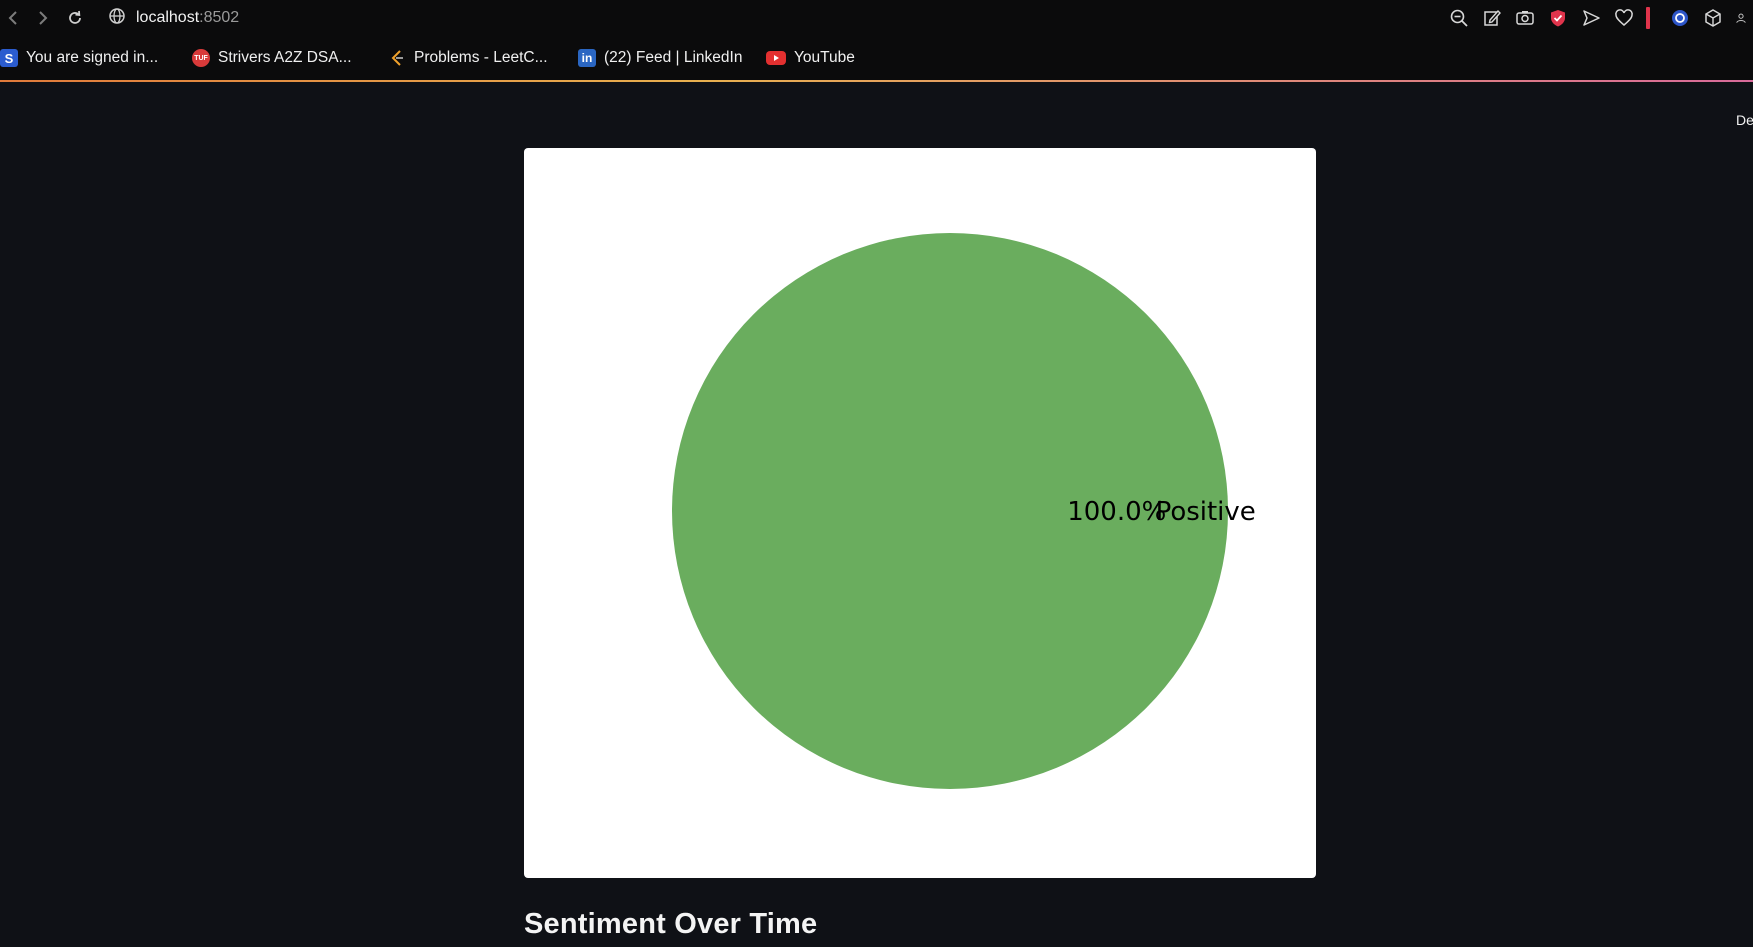 This screenshot has height=947, width=1753. What do you see at coordinates (1525, 18) in the screenshot?
I see `camera-icon` at bounding box center [1525, 18].